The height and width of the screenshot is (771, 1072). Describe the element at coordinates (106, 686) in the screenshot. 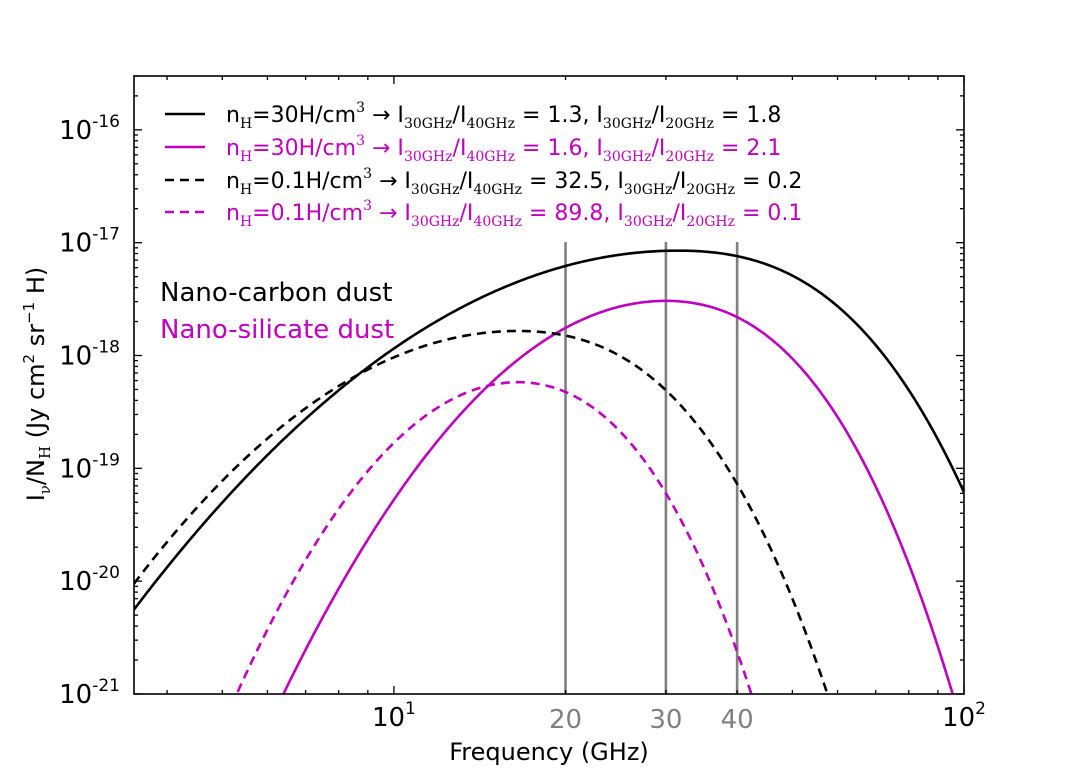

I see `y-tick-label-exp: -21` at that location.